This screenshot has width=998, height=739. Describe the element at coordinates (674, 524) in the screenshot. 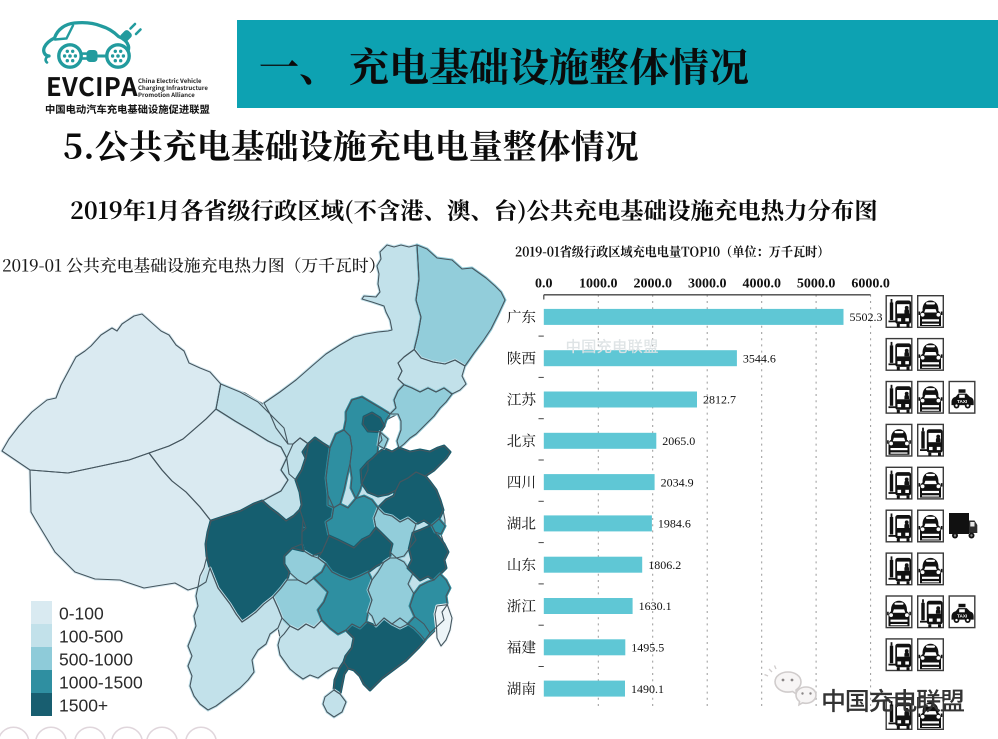

I see `svg-text: 1984.6` at that location.